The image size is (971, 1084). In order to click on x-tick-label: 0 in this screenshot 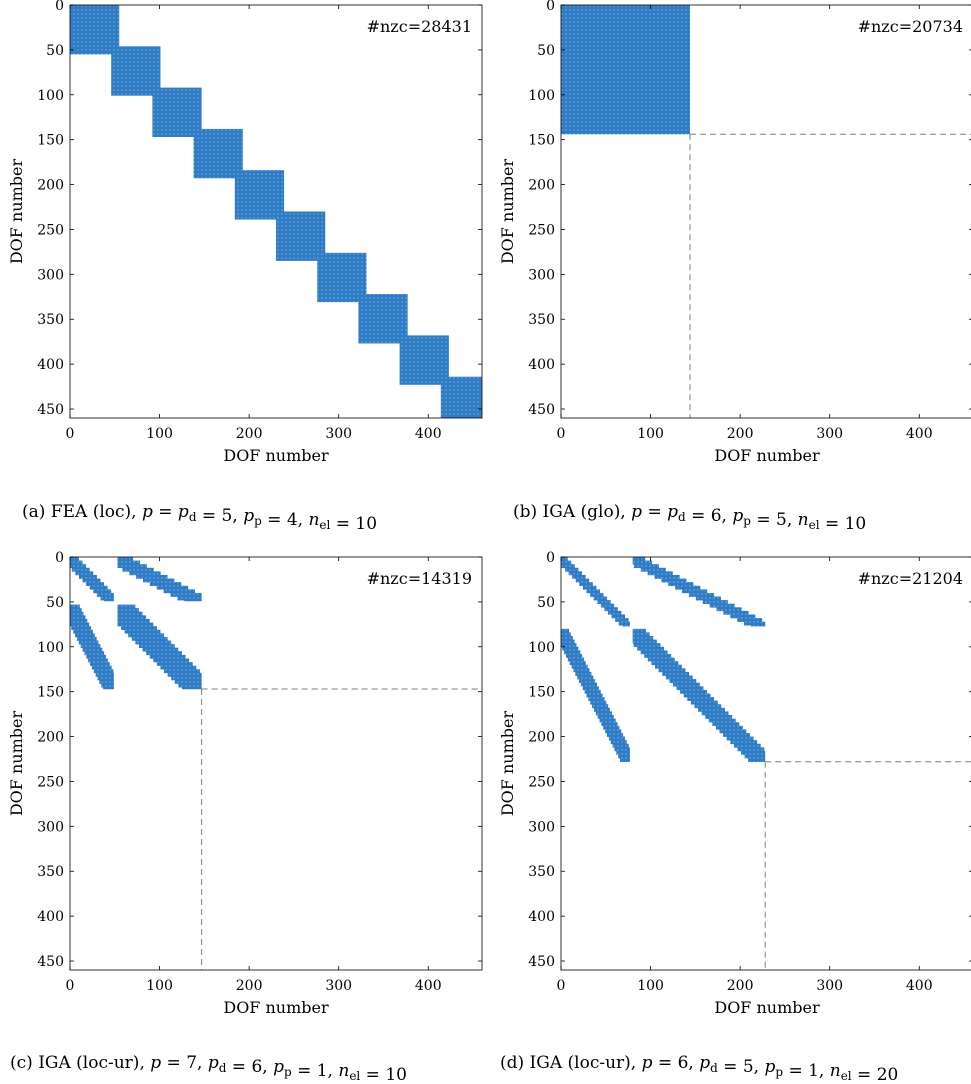, I will do `click(561, 986)`.